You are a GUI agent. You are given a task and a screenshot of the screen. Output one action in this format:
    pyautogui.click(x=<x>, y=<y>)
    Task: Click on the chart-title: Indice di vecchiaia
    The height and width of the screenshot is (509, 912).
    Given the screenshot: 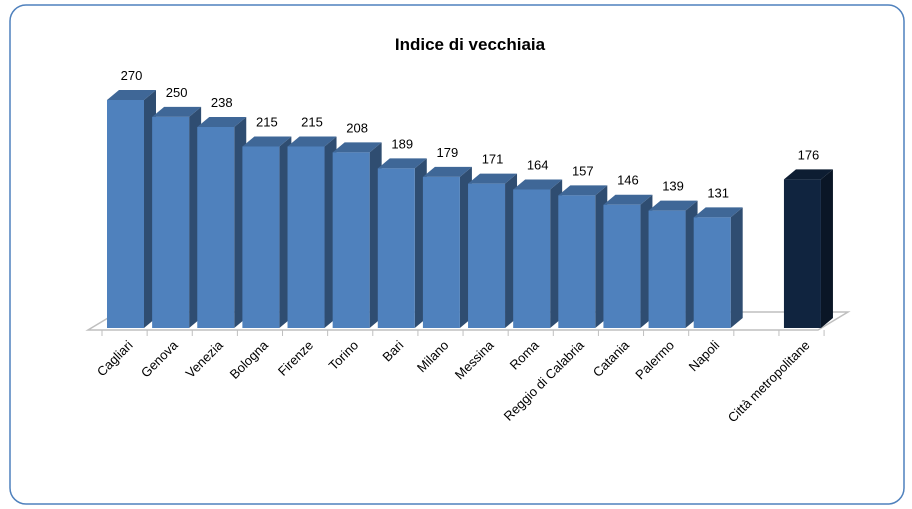 What is the action you would take?
    pyautogui.click(x=470, y=44)
    